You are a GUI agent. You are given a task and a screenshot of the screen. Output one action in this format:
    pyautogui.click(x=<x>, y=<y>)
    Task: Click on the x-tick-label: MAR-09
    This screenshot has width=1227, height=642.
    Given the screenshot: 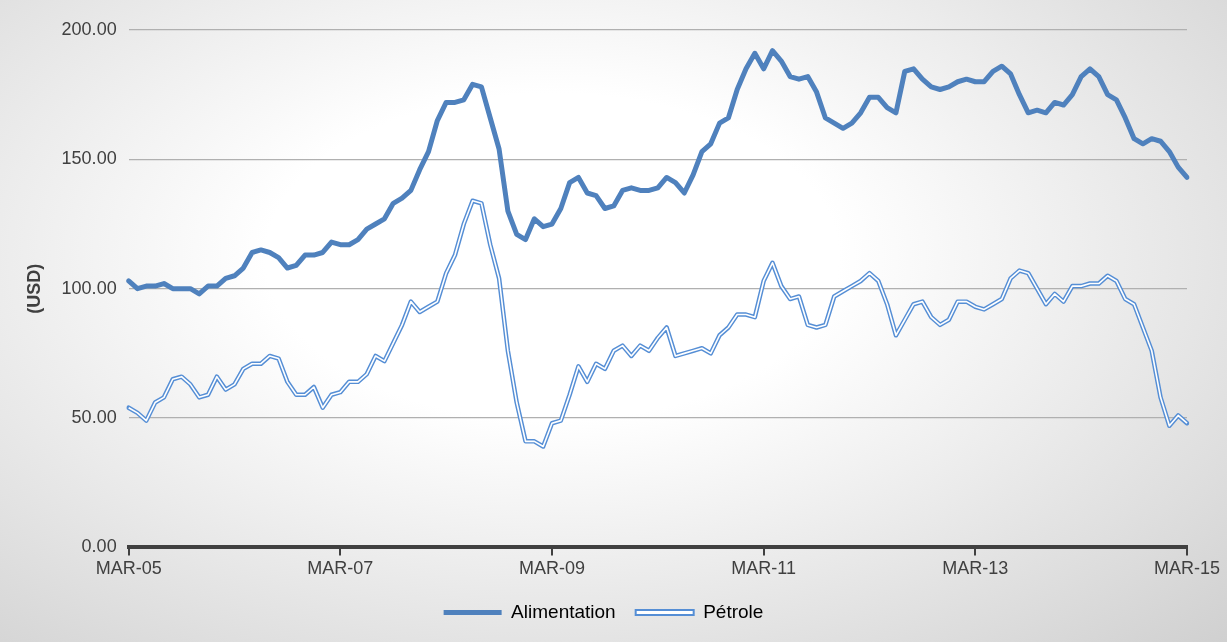 What is the action you would take?
    pyautogui.click(x=551, y=568)
    